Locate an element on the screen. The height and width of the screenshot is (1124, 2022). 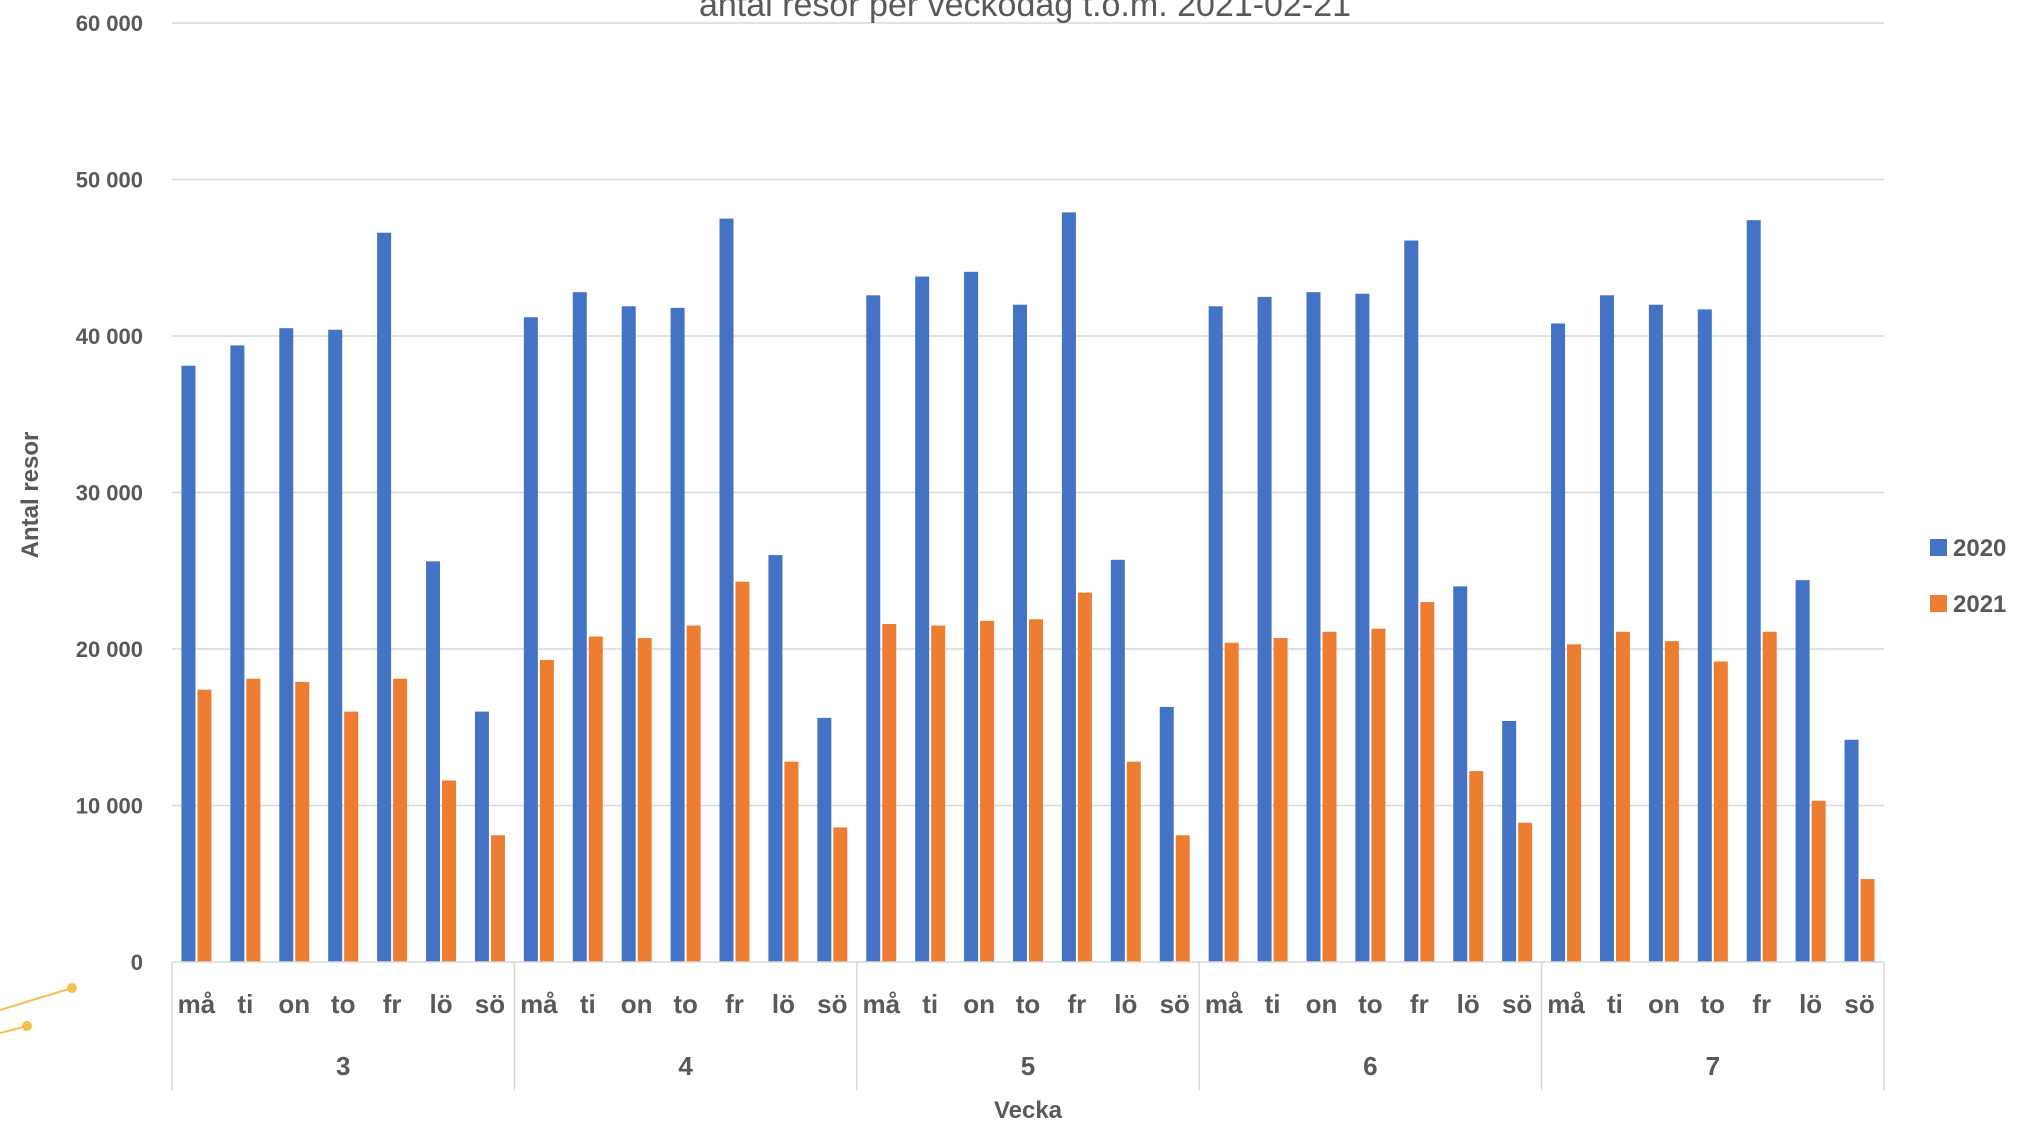
legend: 2020 2021 is located at coordinates (1968, 576).